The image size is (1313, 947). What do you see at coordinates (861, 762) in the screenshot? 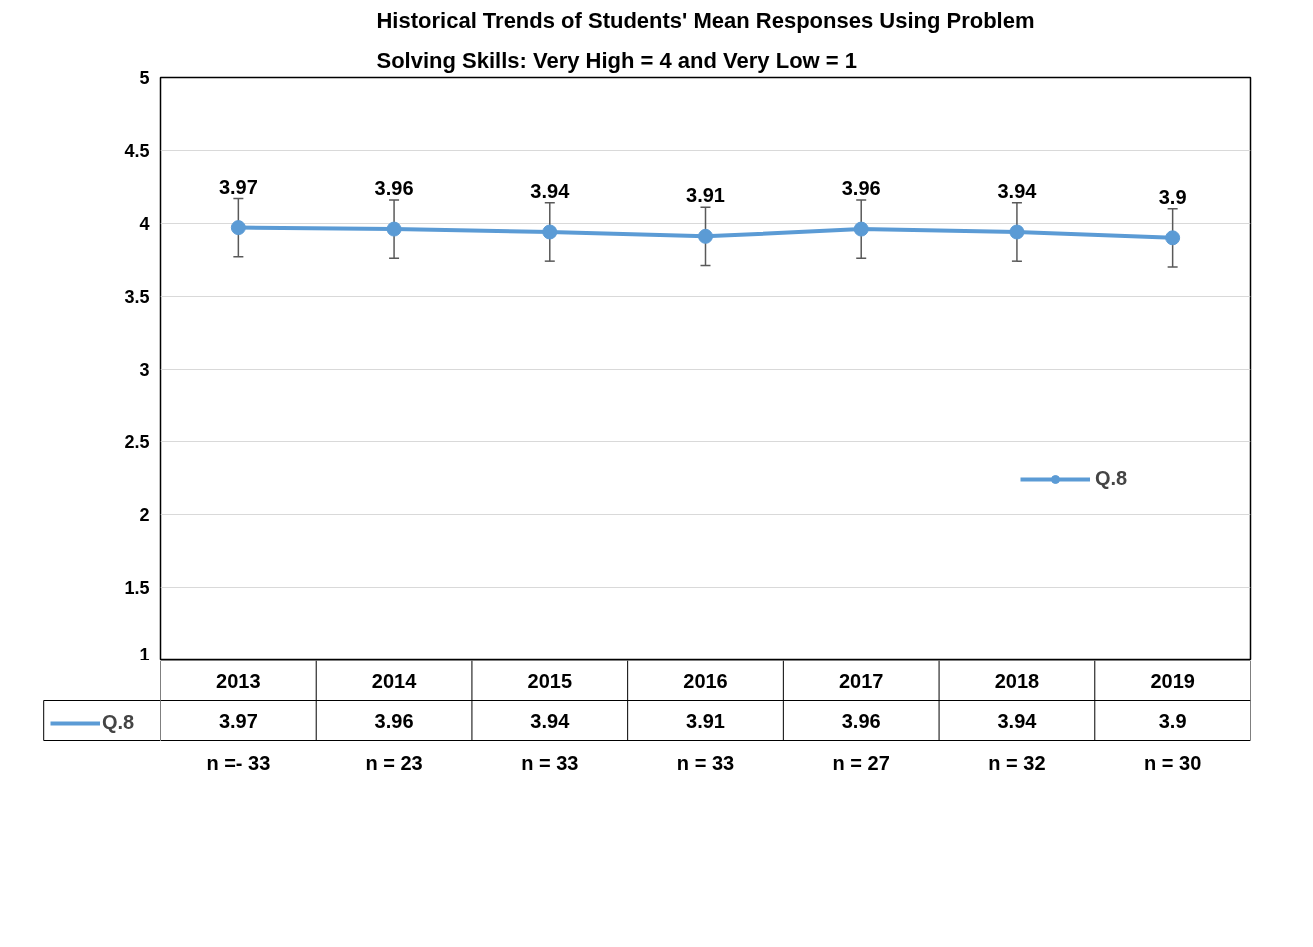
I see `text: n = 27` at bounding box center [861, 762].